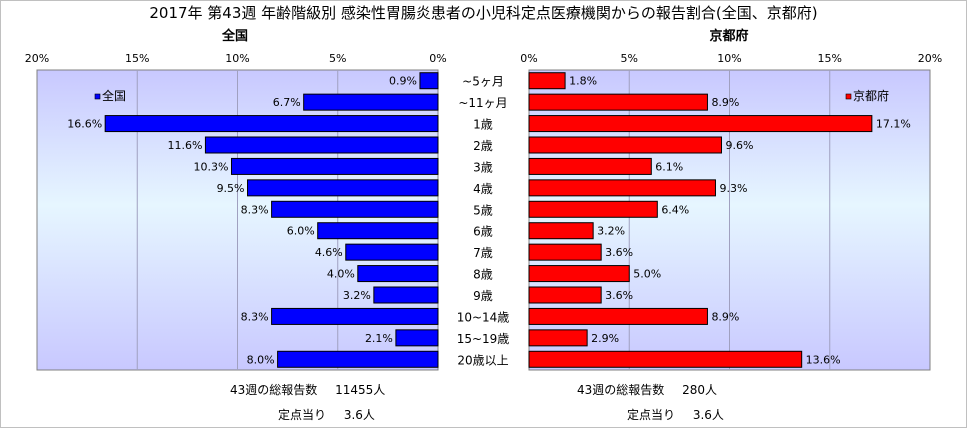 The image size is (967, 428). I want to click on kyoto-data-label: 9.6%, so click(739, 145).